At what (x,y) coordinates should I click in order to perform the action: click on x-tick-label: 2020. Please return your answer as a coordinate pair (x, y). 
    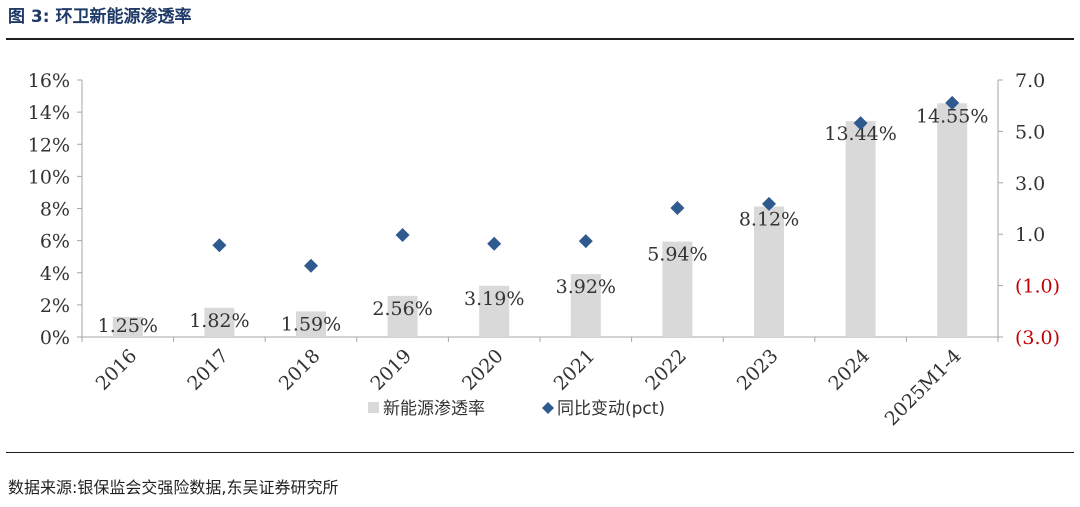
    Looking at the image, I should click on (483, 370).